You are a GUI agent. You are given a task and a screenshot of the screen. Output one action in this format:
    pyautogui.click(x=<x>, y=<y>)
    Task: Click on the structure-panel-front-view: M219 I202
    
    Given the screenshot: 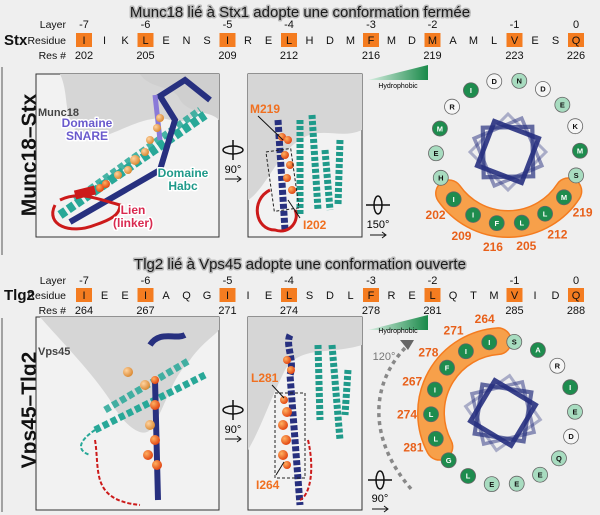 What is the action you would take?
    pyautogui.click(x=305, y=155)
    